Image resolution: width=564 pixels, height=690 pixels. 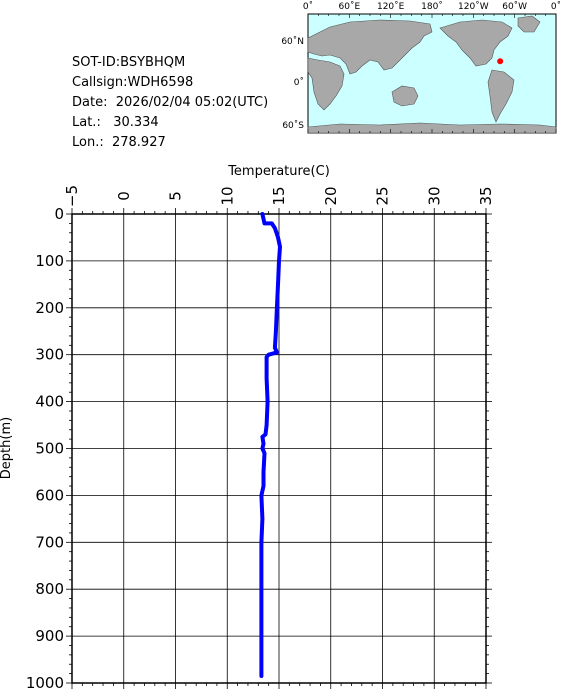 I want to click on y-tick-label: 0, so click(x=59, y=214).